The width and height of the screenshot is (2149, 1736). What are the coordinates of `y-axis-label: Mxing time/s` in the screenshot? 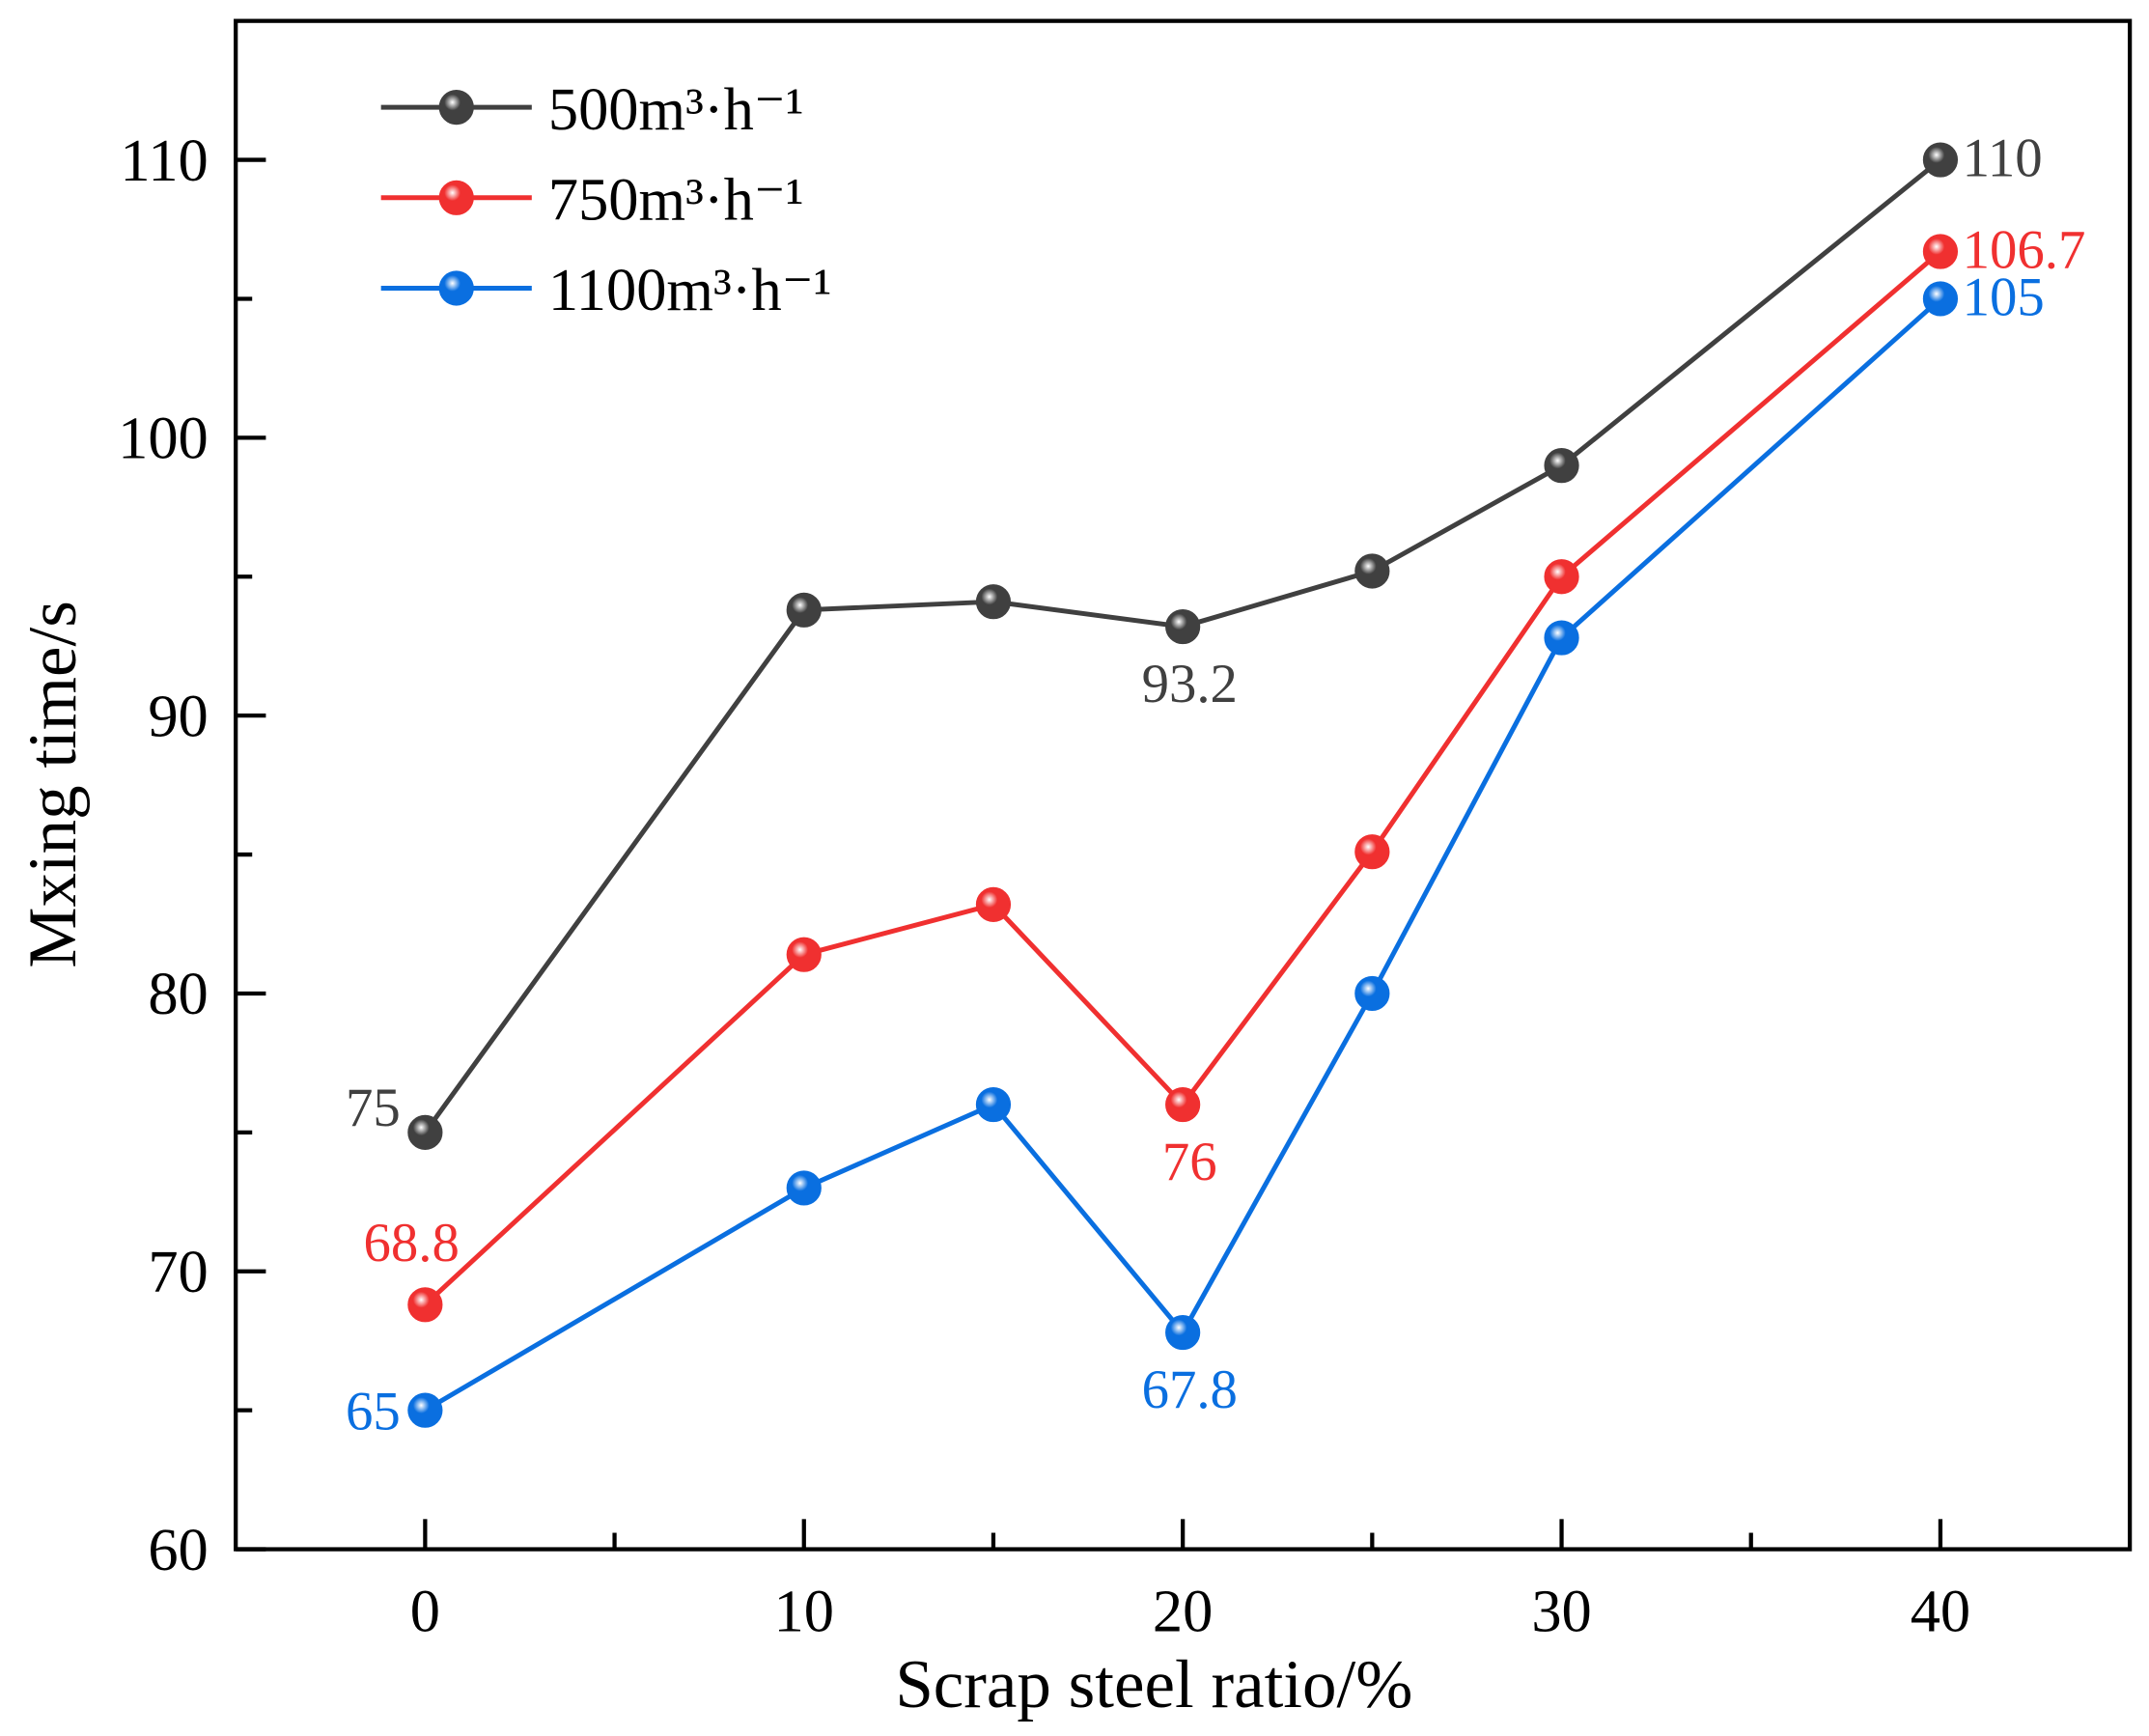 It's located at (53, 785).